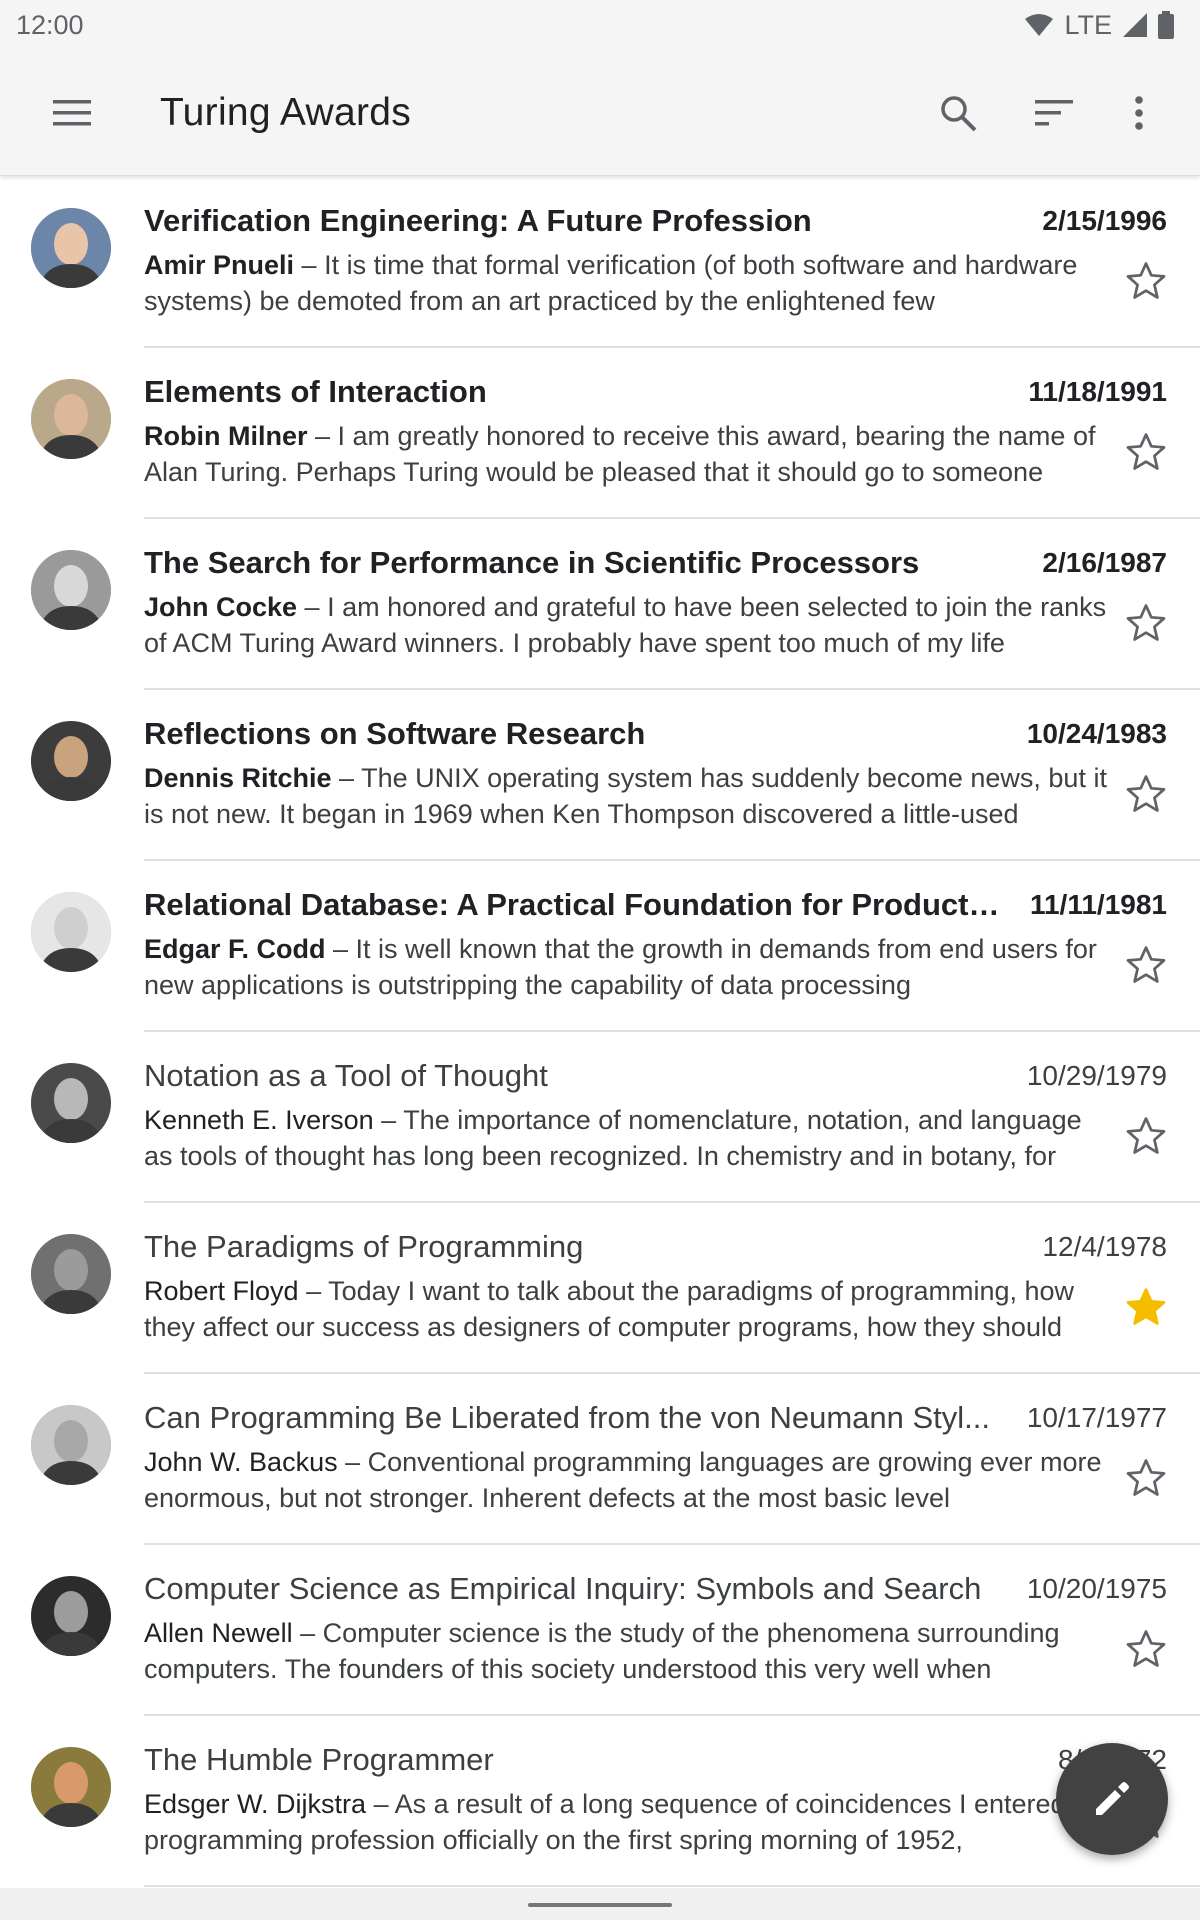 The height and width of the screenshot is (1920, 1200). What do you see at coordinates (1139, 113) in the screenshot?
I see `more-vert-icon` at bounding box center [1139, 113].